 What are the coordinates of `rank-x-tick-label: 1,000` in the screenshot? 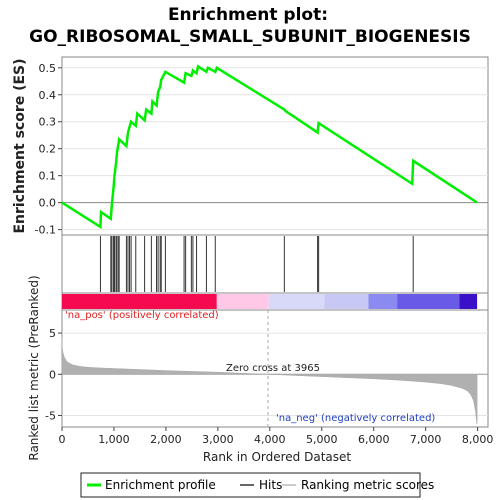 It's located at (114, 439).